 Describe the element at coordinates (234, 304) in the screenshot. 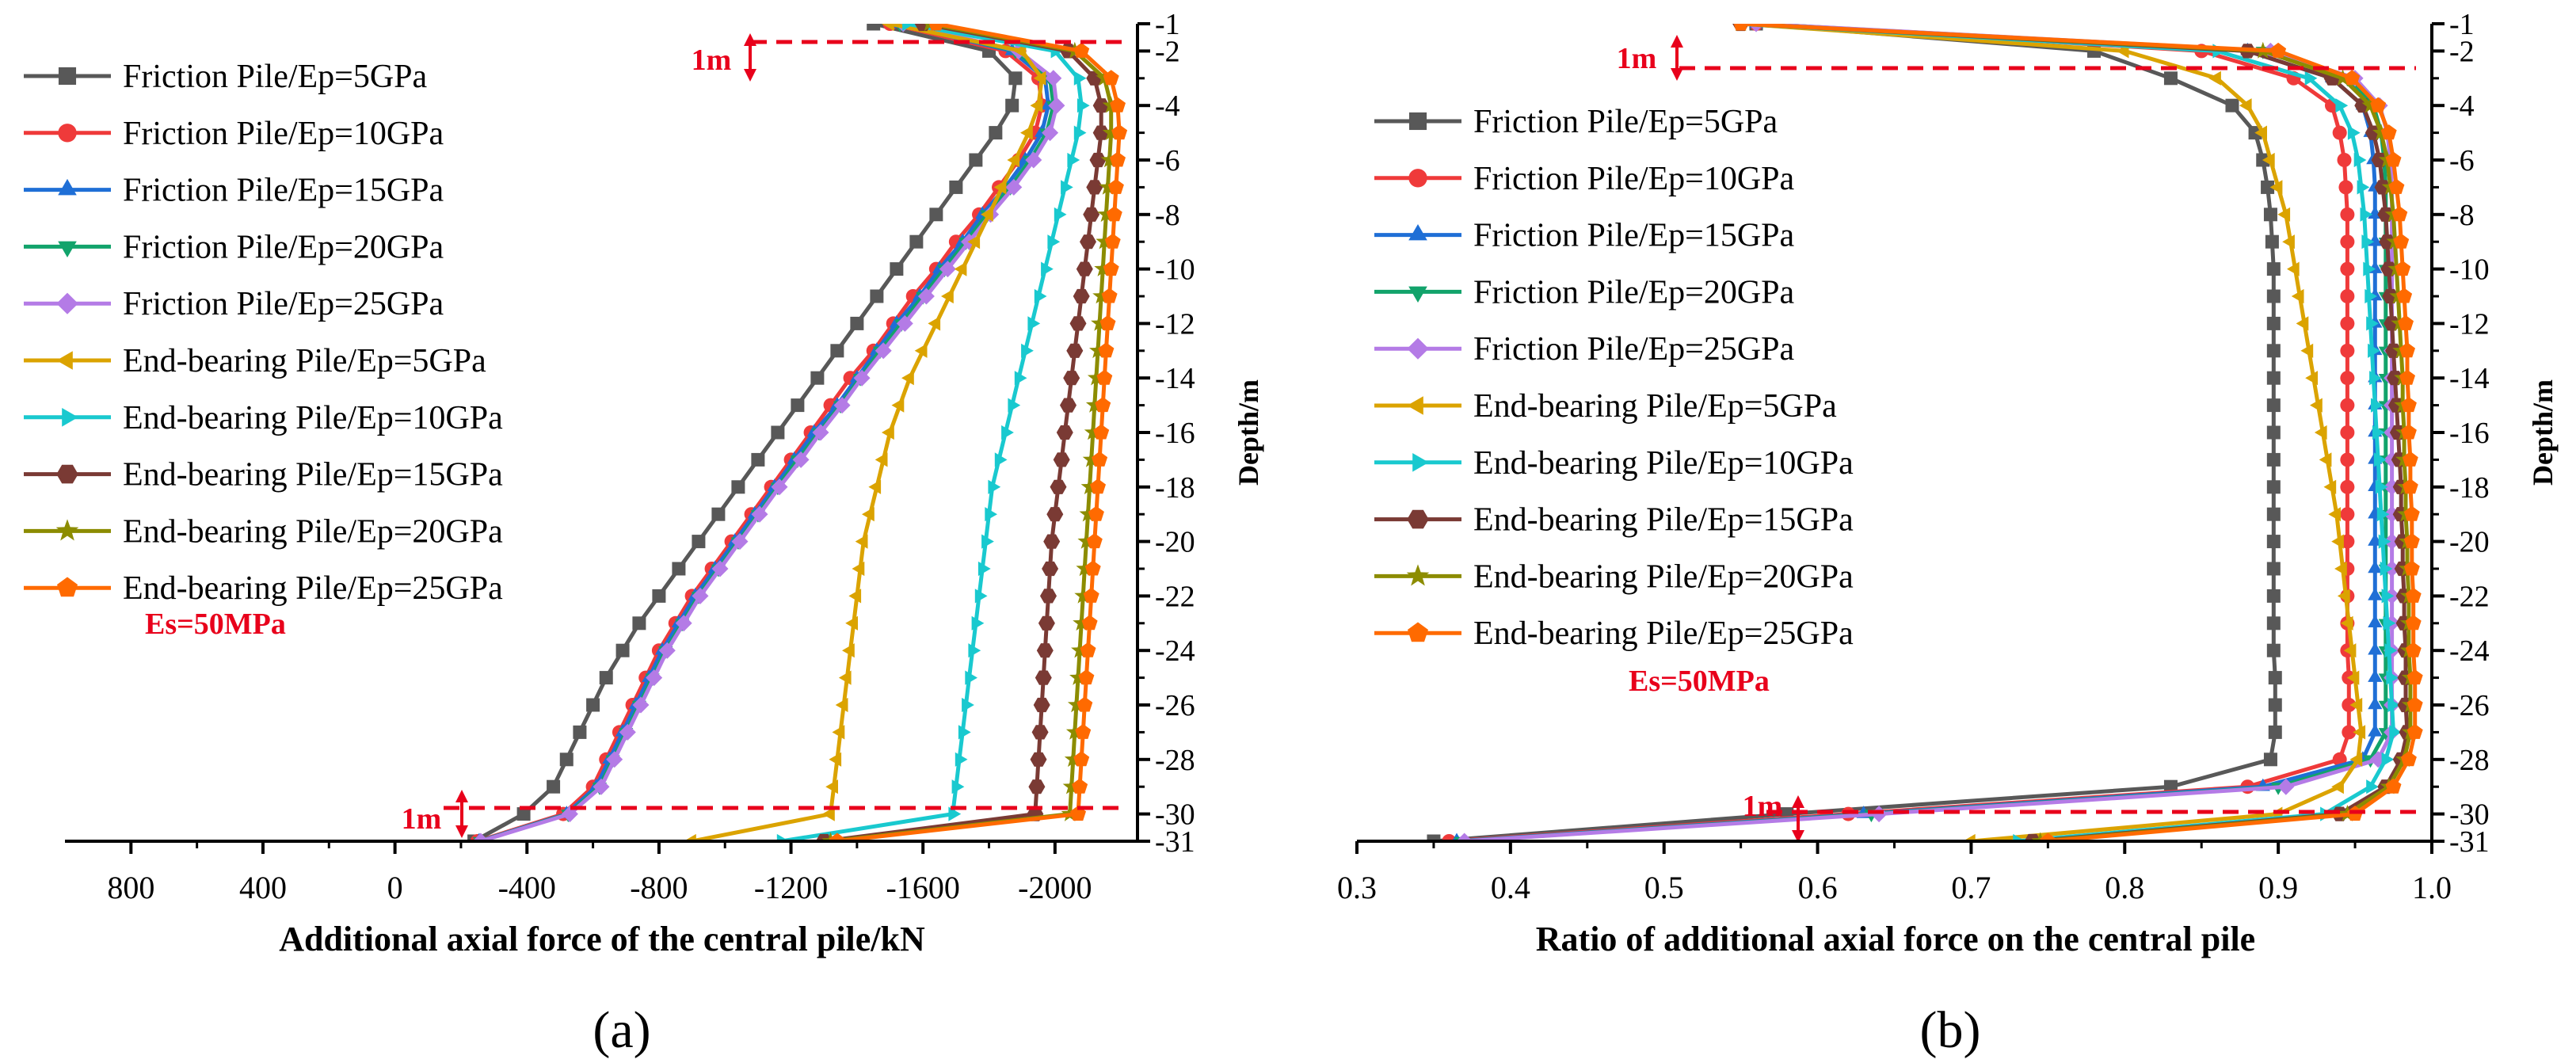

I see `panel-a-legend-item: Friction Pile/Ep=25GPa` at that location.